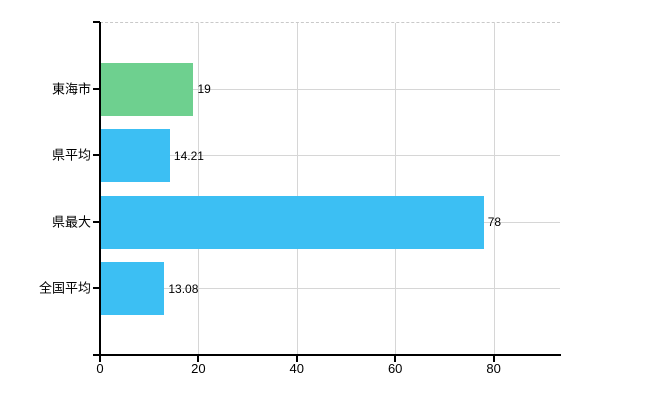 This screenshot has width=650, height=400. Describe the element at coordinates (395, 368) in the screenshot. I see `x-axis-tick-label: 60` at that location.